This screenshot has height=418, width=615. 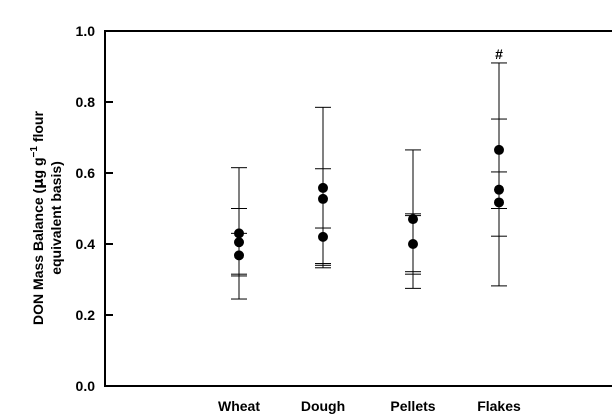 I want to click on x-category-label: Dough, so click(x=323, y=406).